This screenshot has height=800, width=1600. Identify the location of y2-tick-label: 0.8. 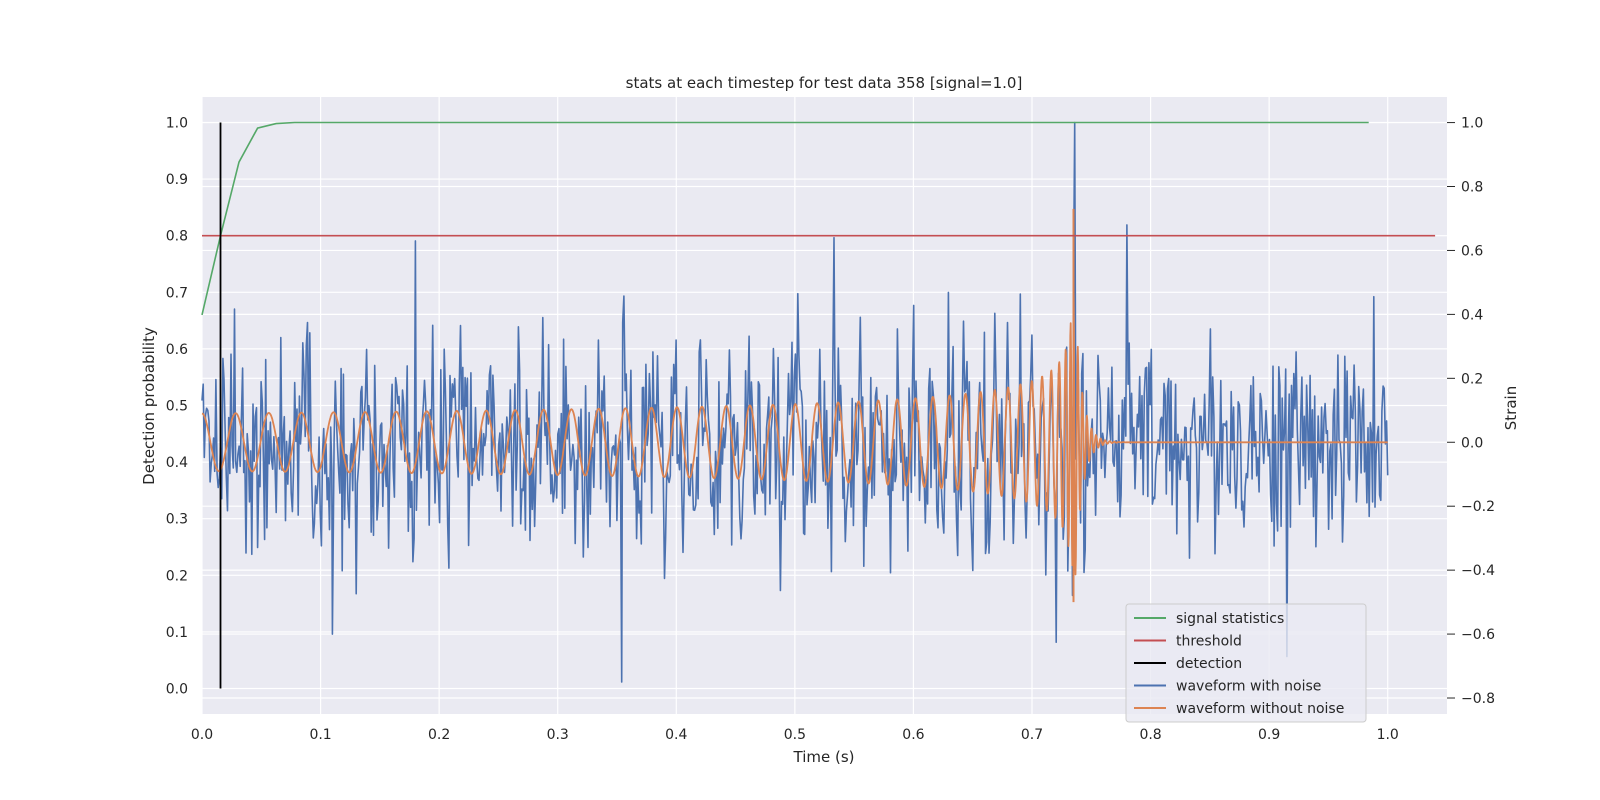
(1472, 188).